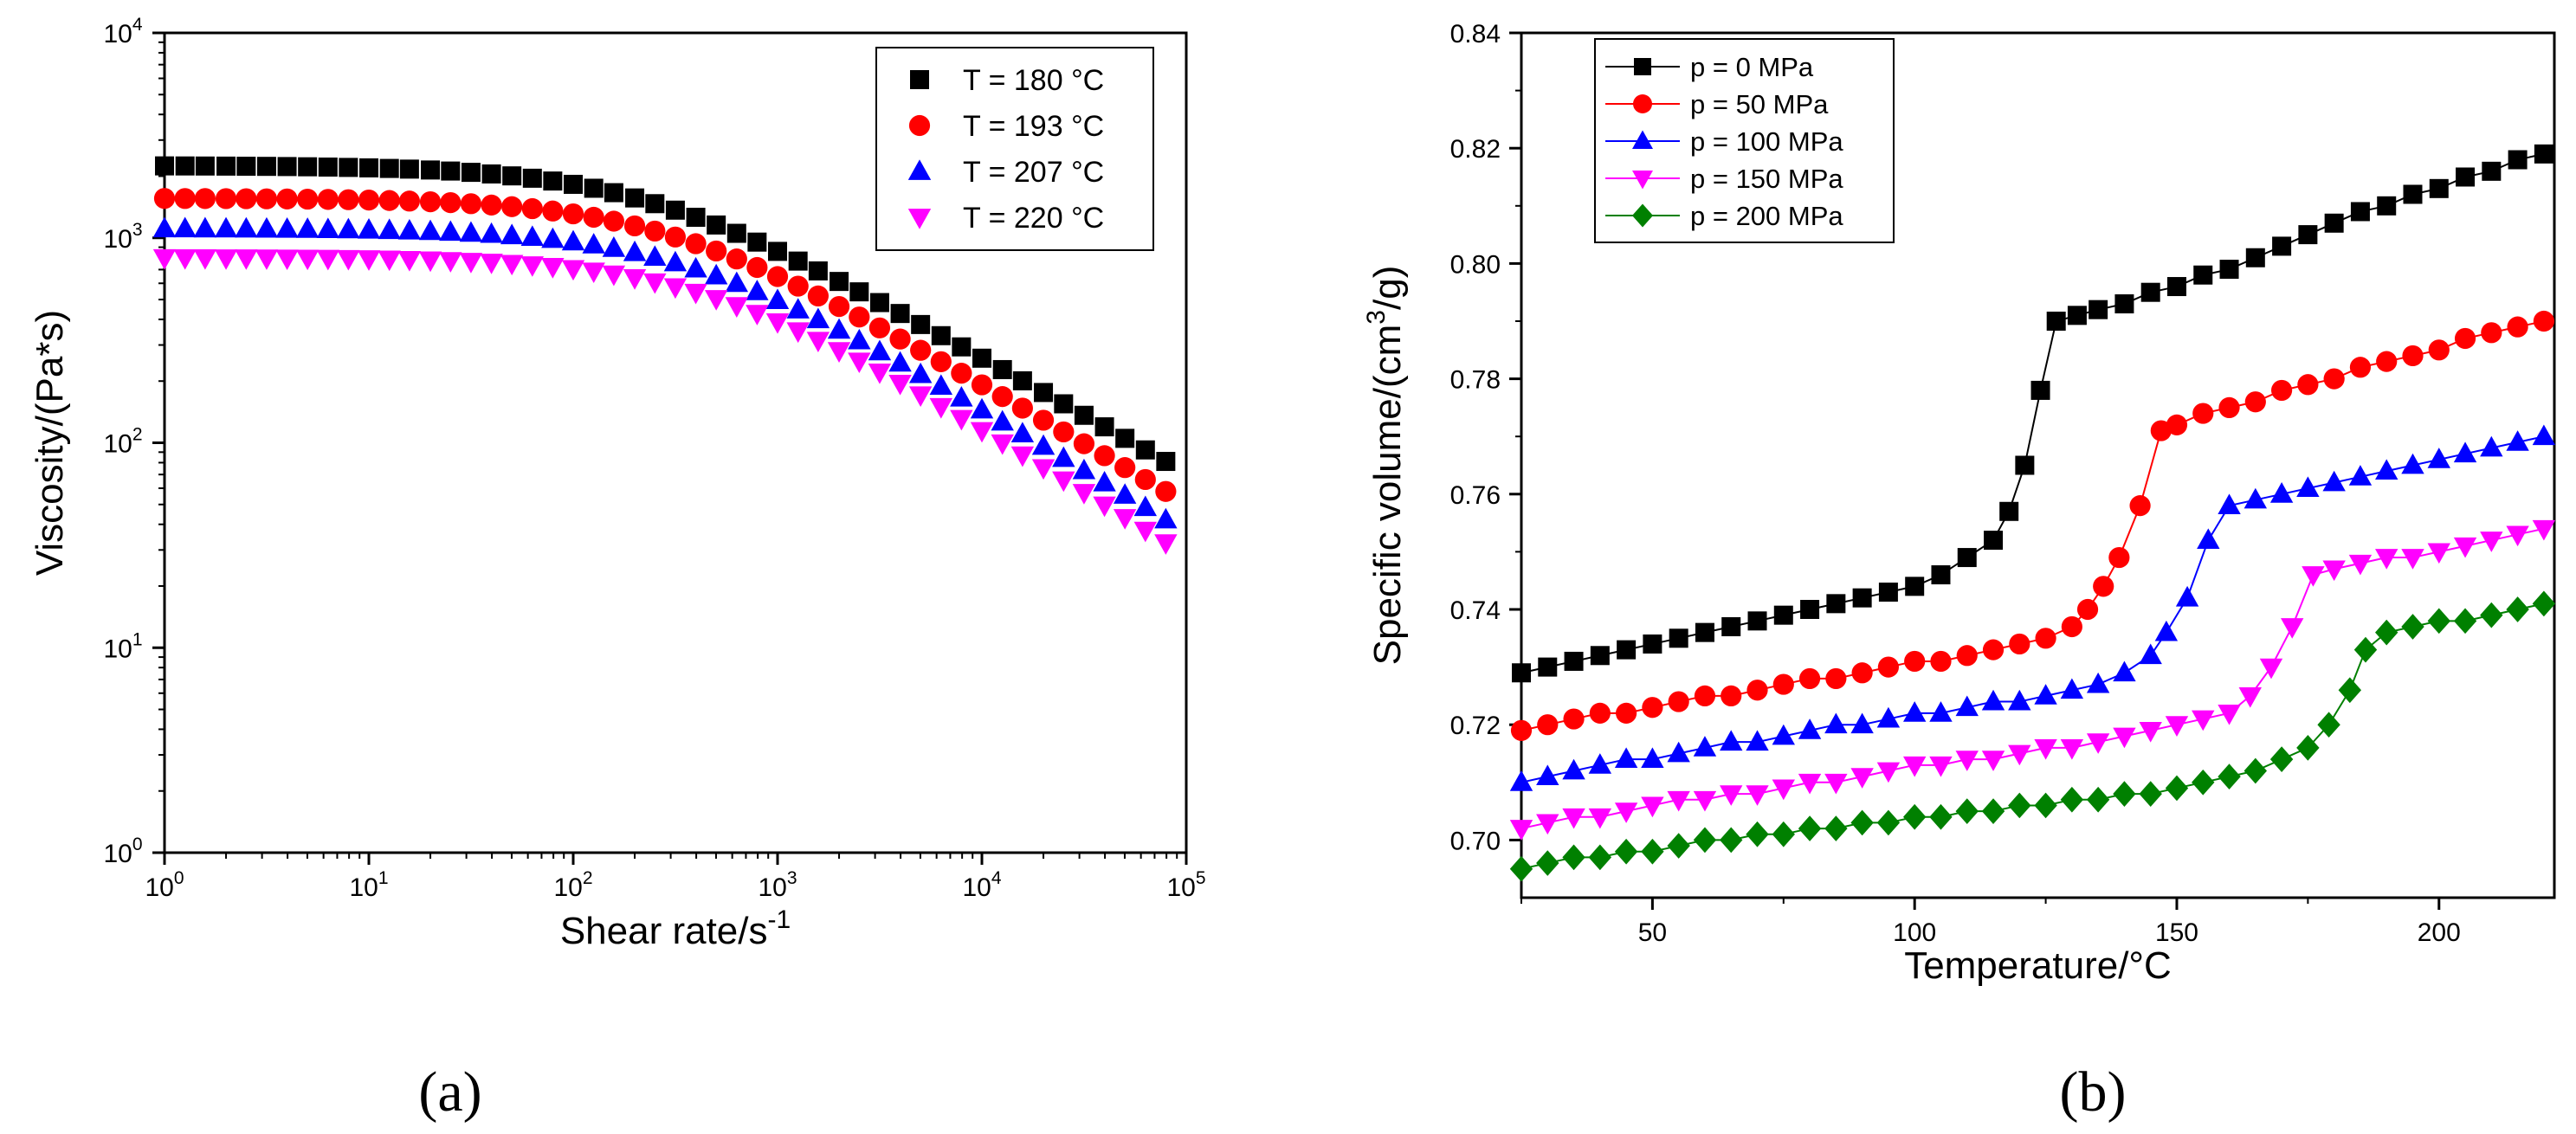 Image resolution: width=2576 pixels, height=1134 pixels. I want to click on series-line, so click(2032, 678).